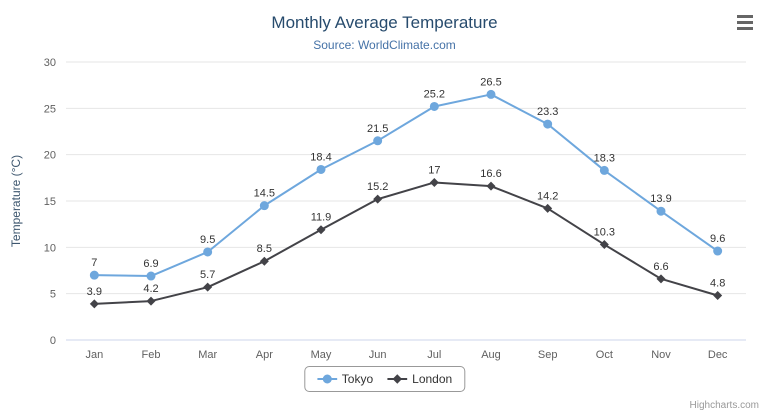 The height and width of the screenshot is (416, 769). Describe the element at coordinates (94, 292) in the screenshot. I see `data-label: 3.9` at that location.